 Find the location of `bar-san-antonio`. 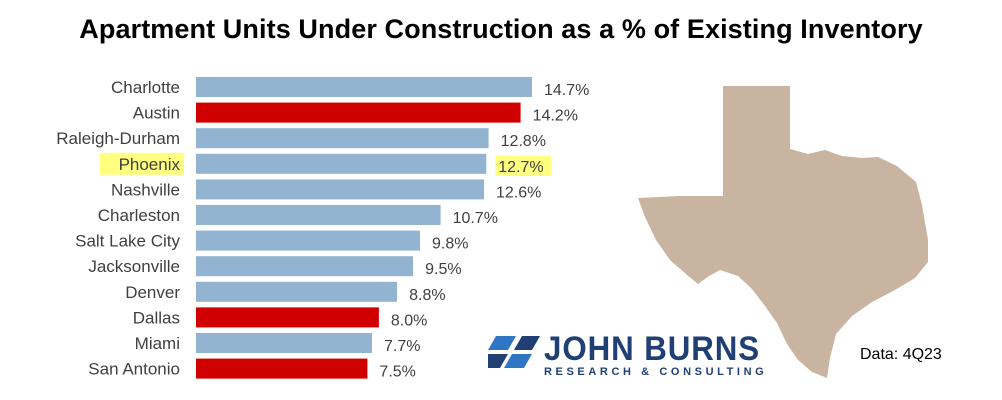

bar-san-antonio is located at coordinates (282, 368).